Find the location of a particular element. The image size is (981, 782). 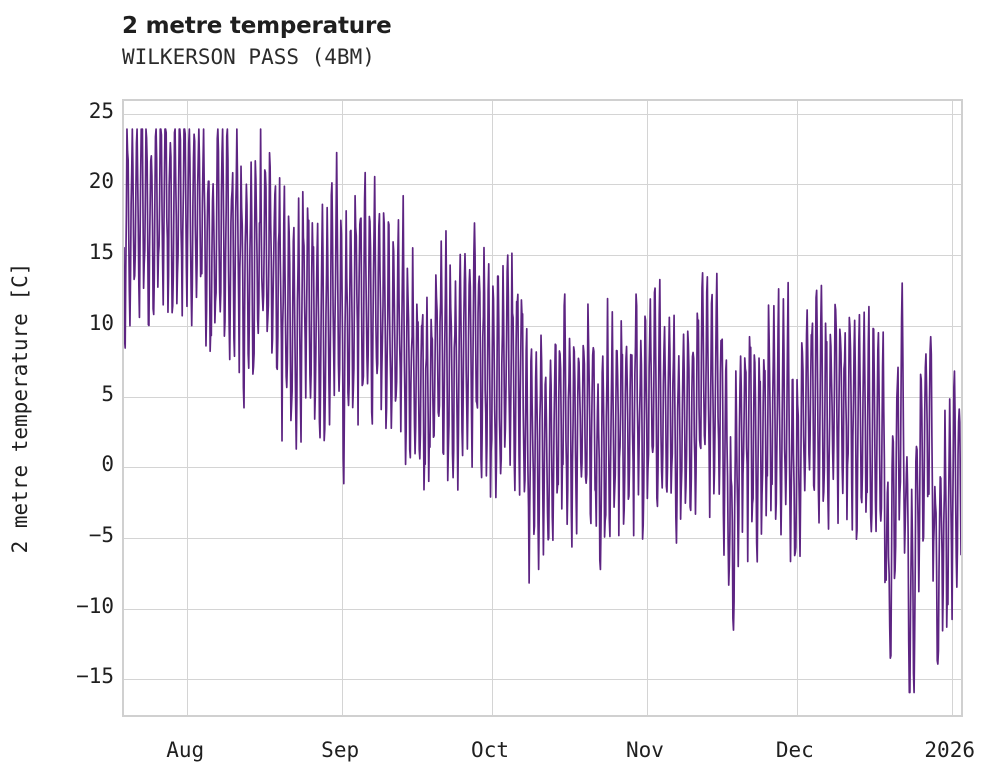

chart-subtitle-station: WILKERSON PASS (4BM) is located at coordinates (248, 57).